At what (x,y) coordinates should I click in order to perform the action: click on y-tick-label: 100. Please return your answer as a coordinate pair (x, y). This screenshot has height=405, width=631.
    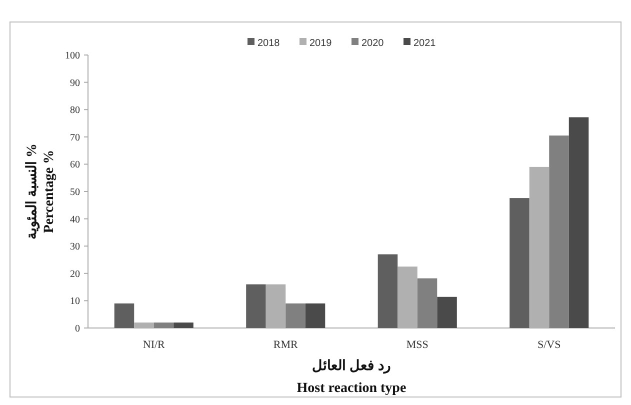
    Looking at the image, I should click on (72, 56).